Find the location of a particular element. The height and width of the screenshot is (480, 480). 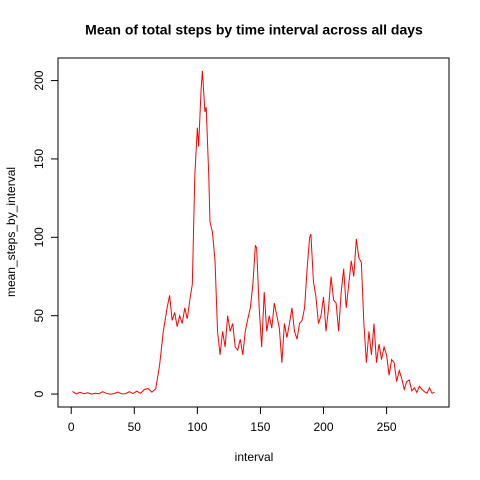

y-tick-label: 200 is located at coordinates (39, 80).